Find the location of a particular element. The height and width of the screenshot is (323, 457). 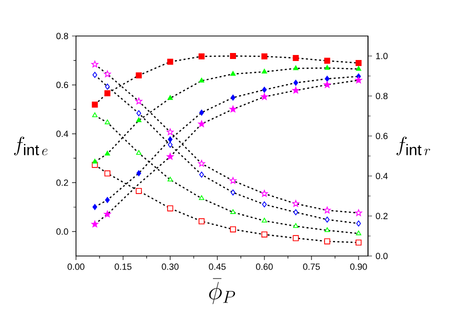

y2-tick-label: 0.8 is located at coordinates (382, 96).